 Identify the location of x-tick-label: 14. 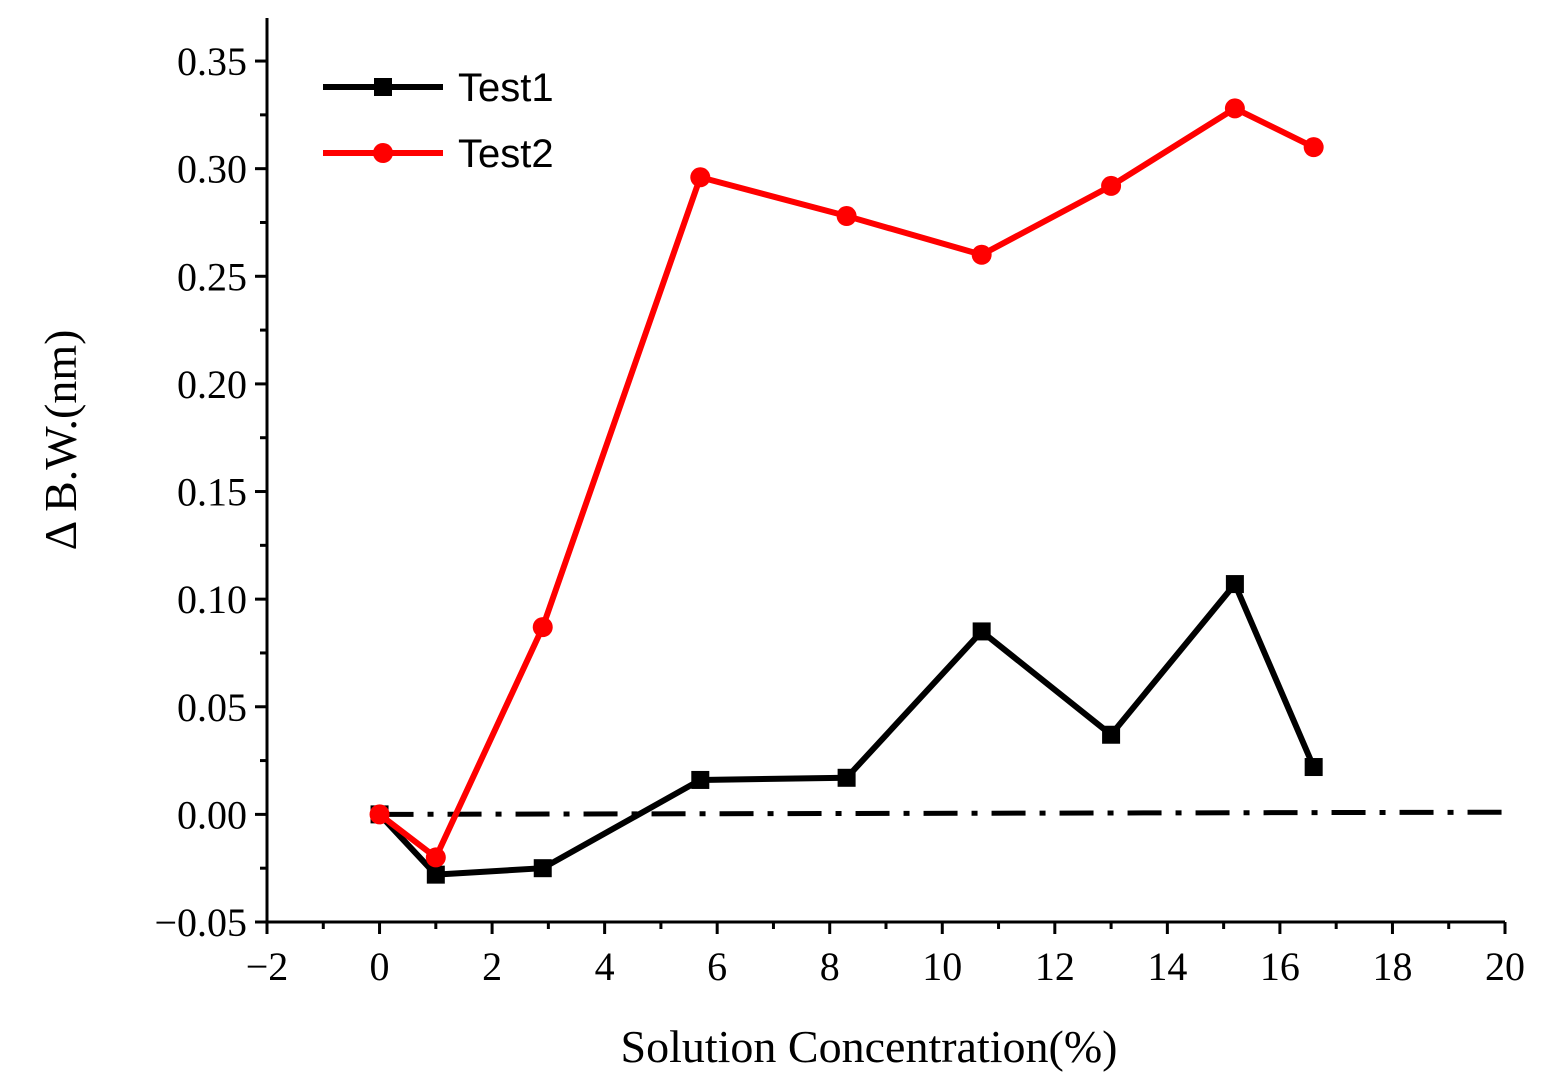
(1167, 966).